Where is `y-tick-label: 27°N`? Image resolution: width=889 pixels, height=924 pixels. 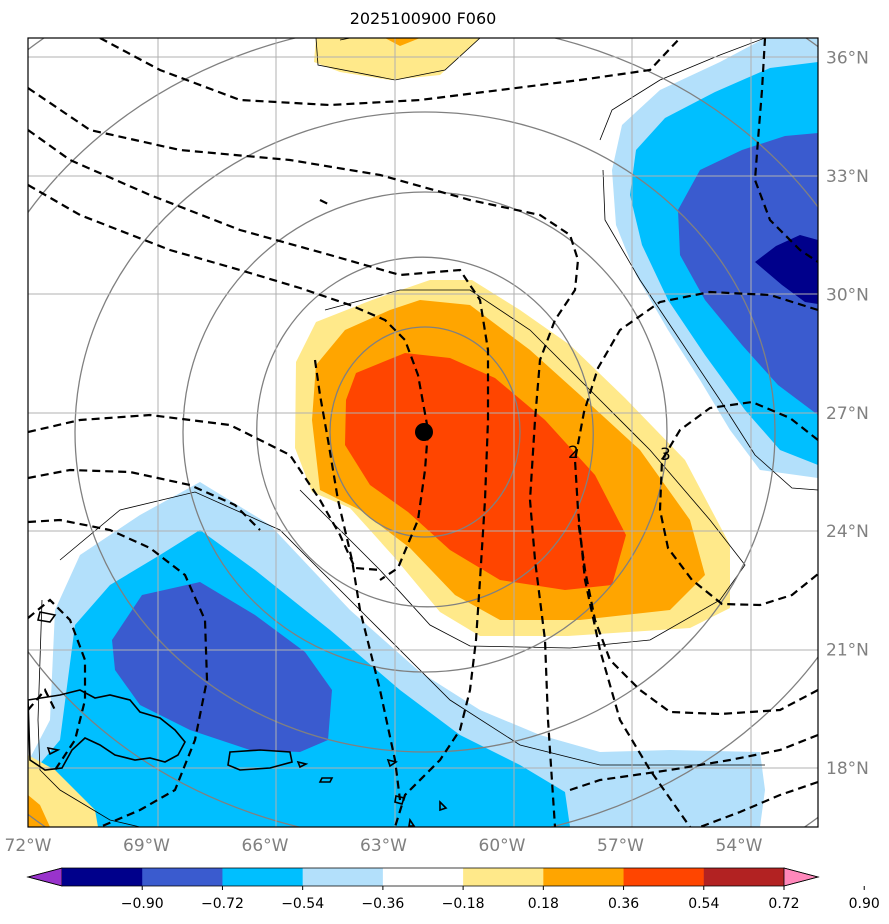 y-tick-label: 27°N is located at coordinates (847, 414).